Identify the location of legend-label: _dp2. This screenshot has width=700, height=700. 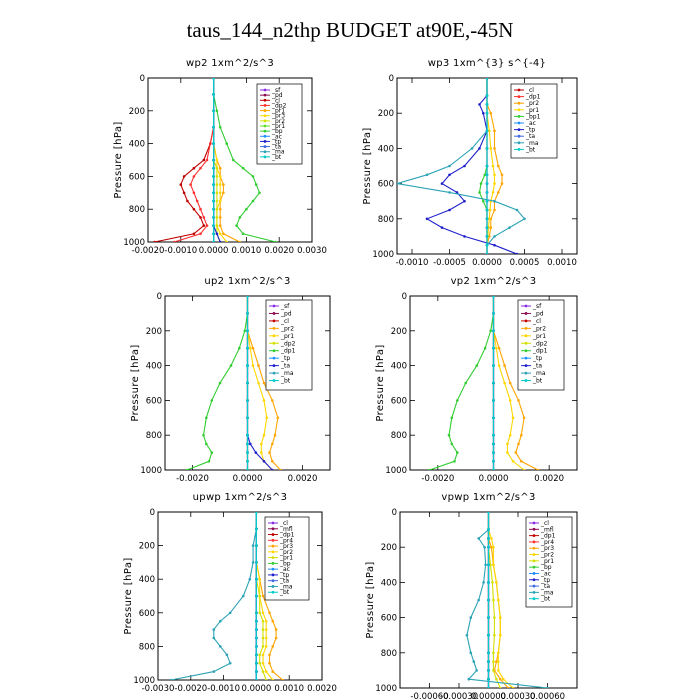
(540, 343).